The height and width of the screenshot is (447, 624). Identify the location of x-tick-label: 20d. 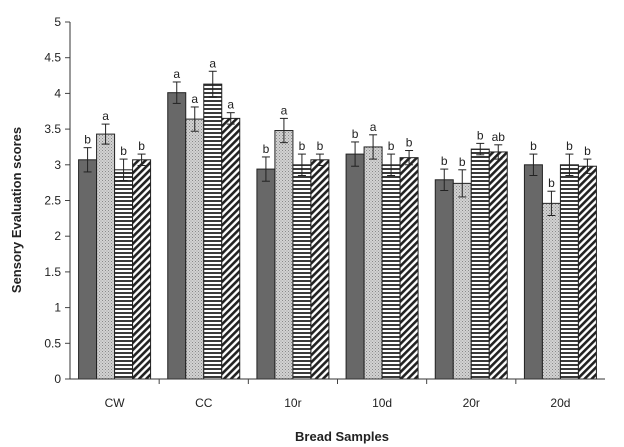
(560, 403).